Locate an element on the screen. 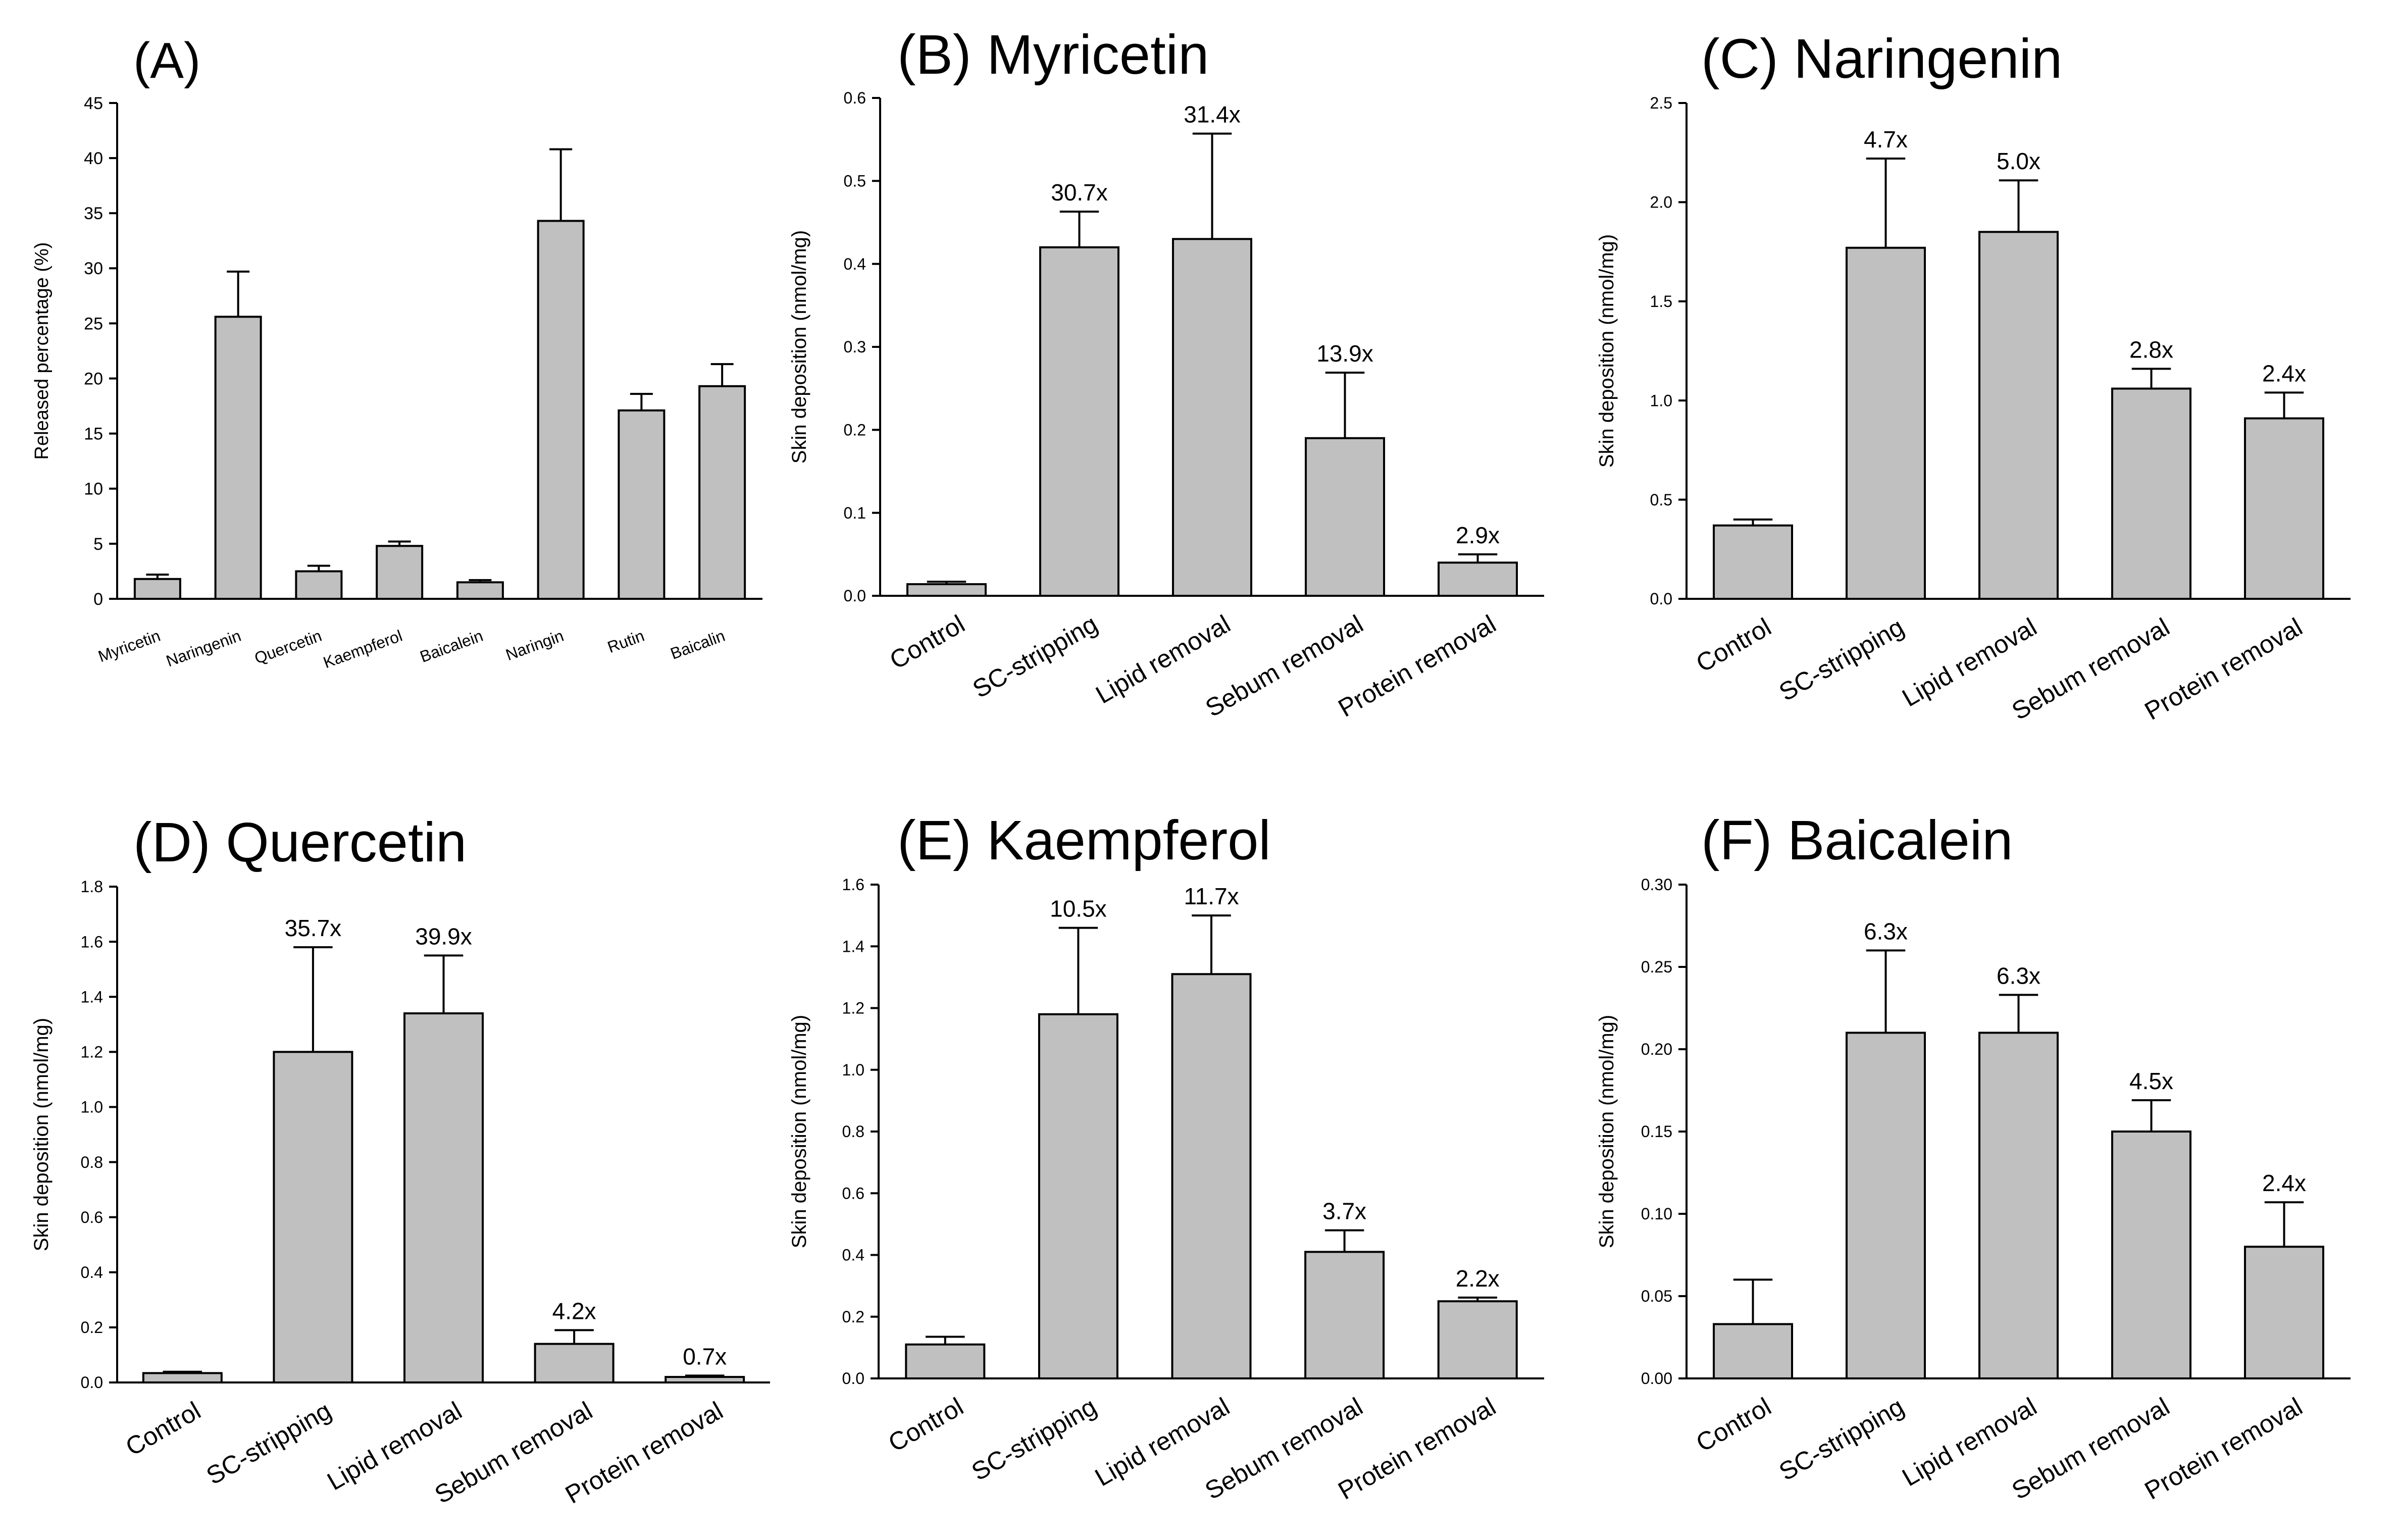 Image resolution: width=2399 pixels, height=1540 pixels. panel-f-title: (F) Baicalein is located at coordinates (1857, 840).